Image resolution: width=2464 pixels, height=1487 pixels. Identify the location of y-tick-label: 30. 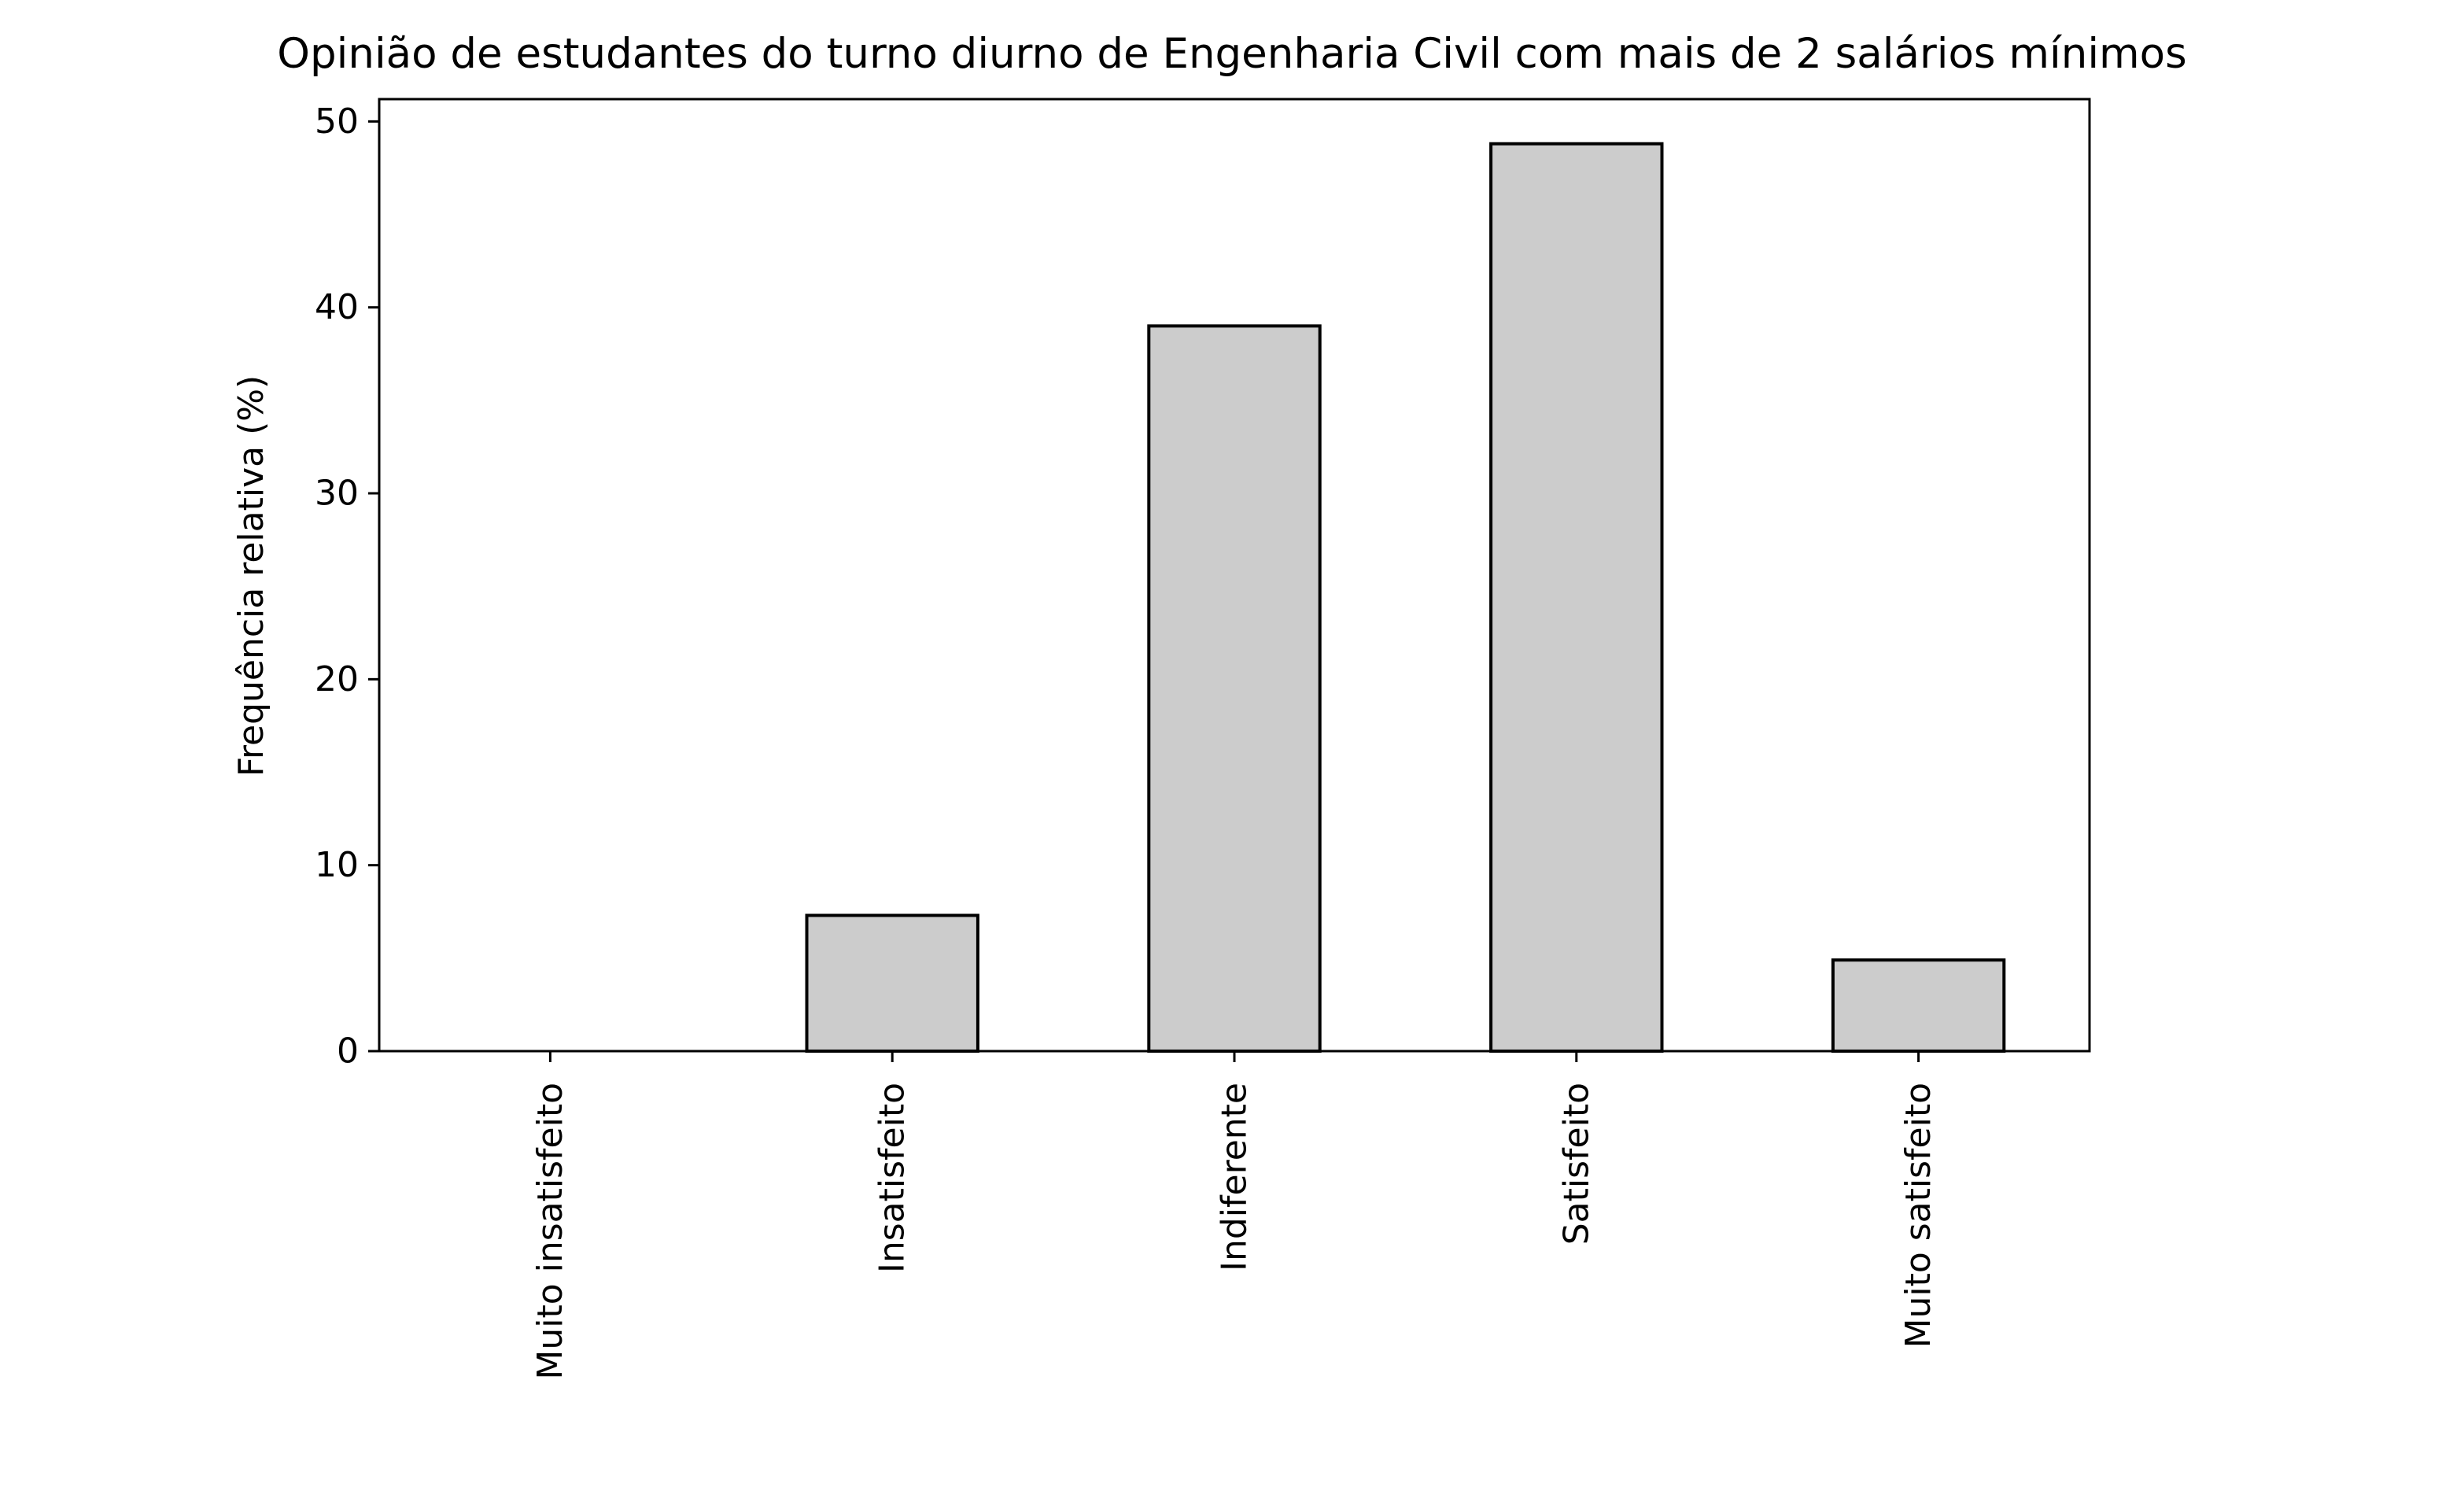
(337, 494).